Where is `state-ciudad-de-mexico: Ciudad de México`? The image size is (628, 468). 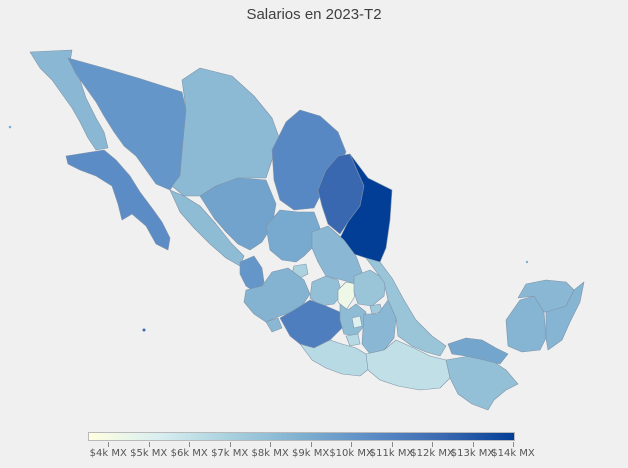 state-ciudad-de-mexico: Ciudad de México is located at coordinates (357, 322).